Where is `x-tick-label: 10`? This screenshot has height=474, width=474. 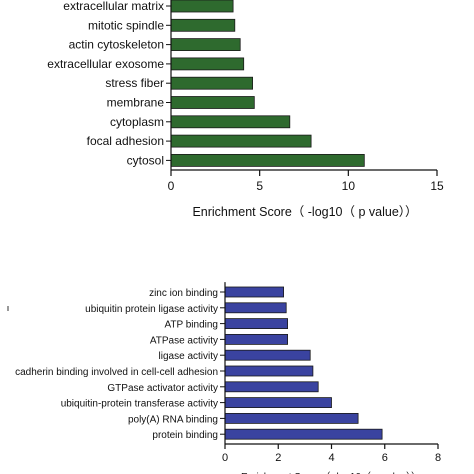 x-tick-label: 10 is located at coordinates (349, 186).